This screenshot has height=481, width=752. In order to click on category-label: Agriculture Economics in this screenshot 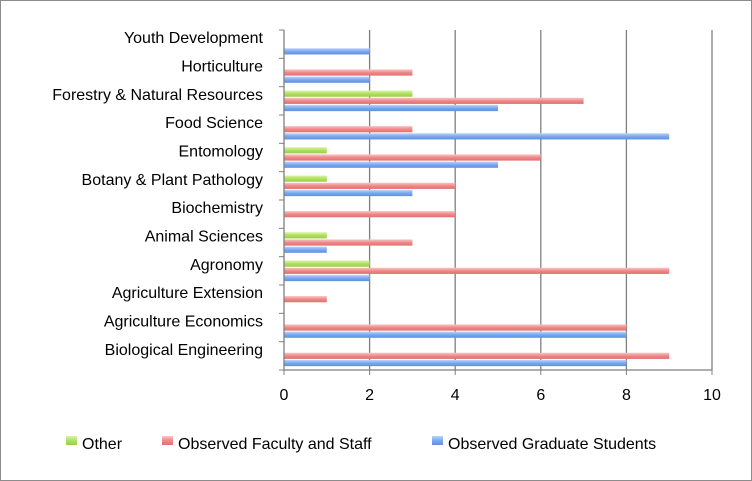, I will do `click(183, 322)`.